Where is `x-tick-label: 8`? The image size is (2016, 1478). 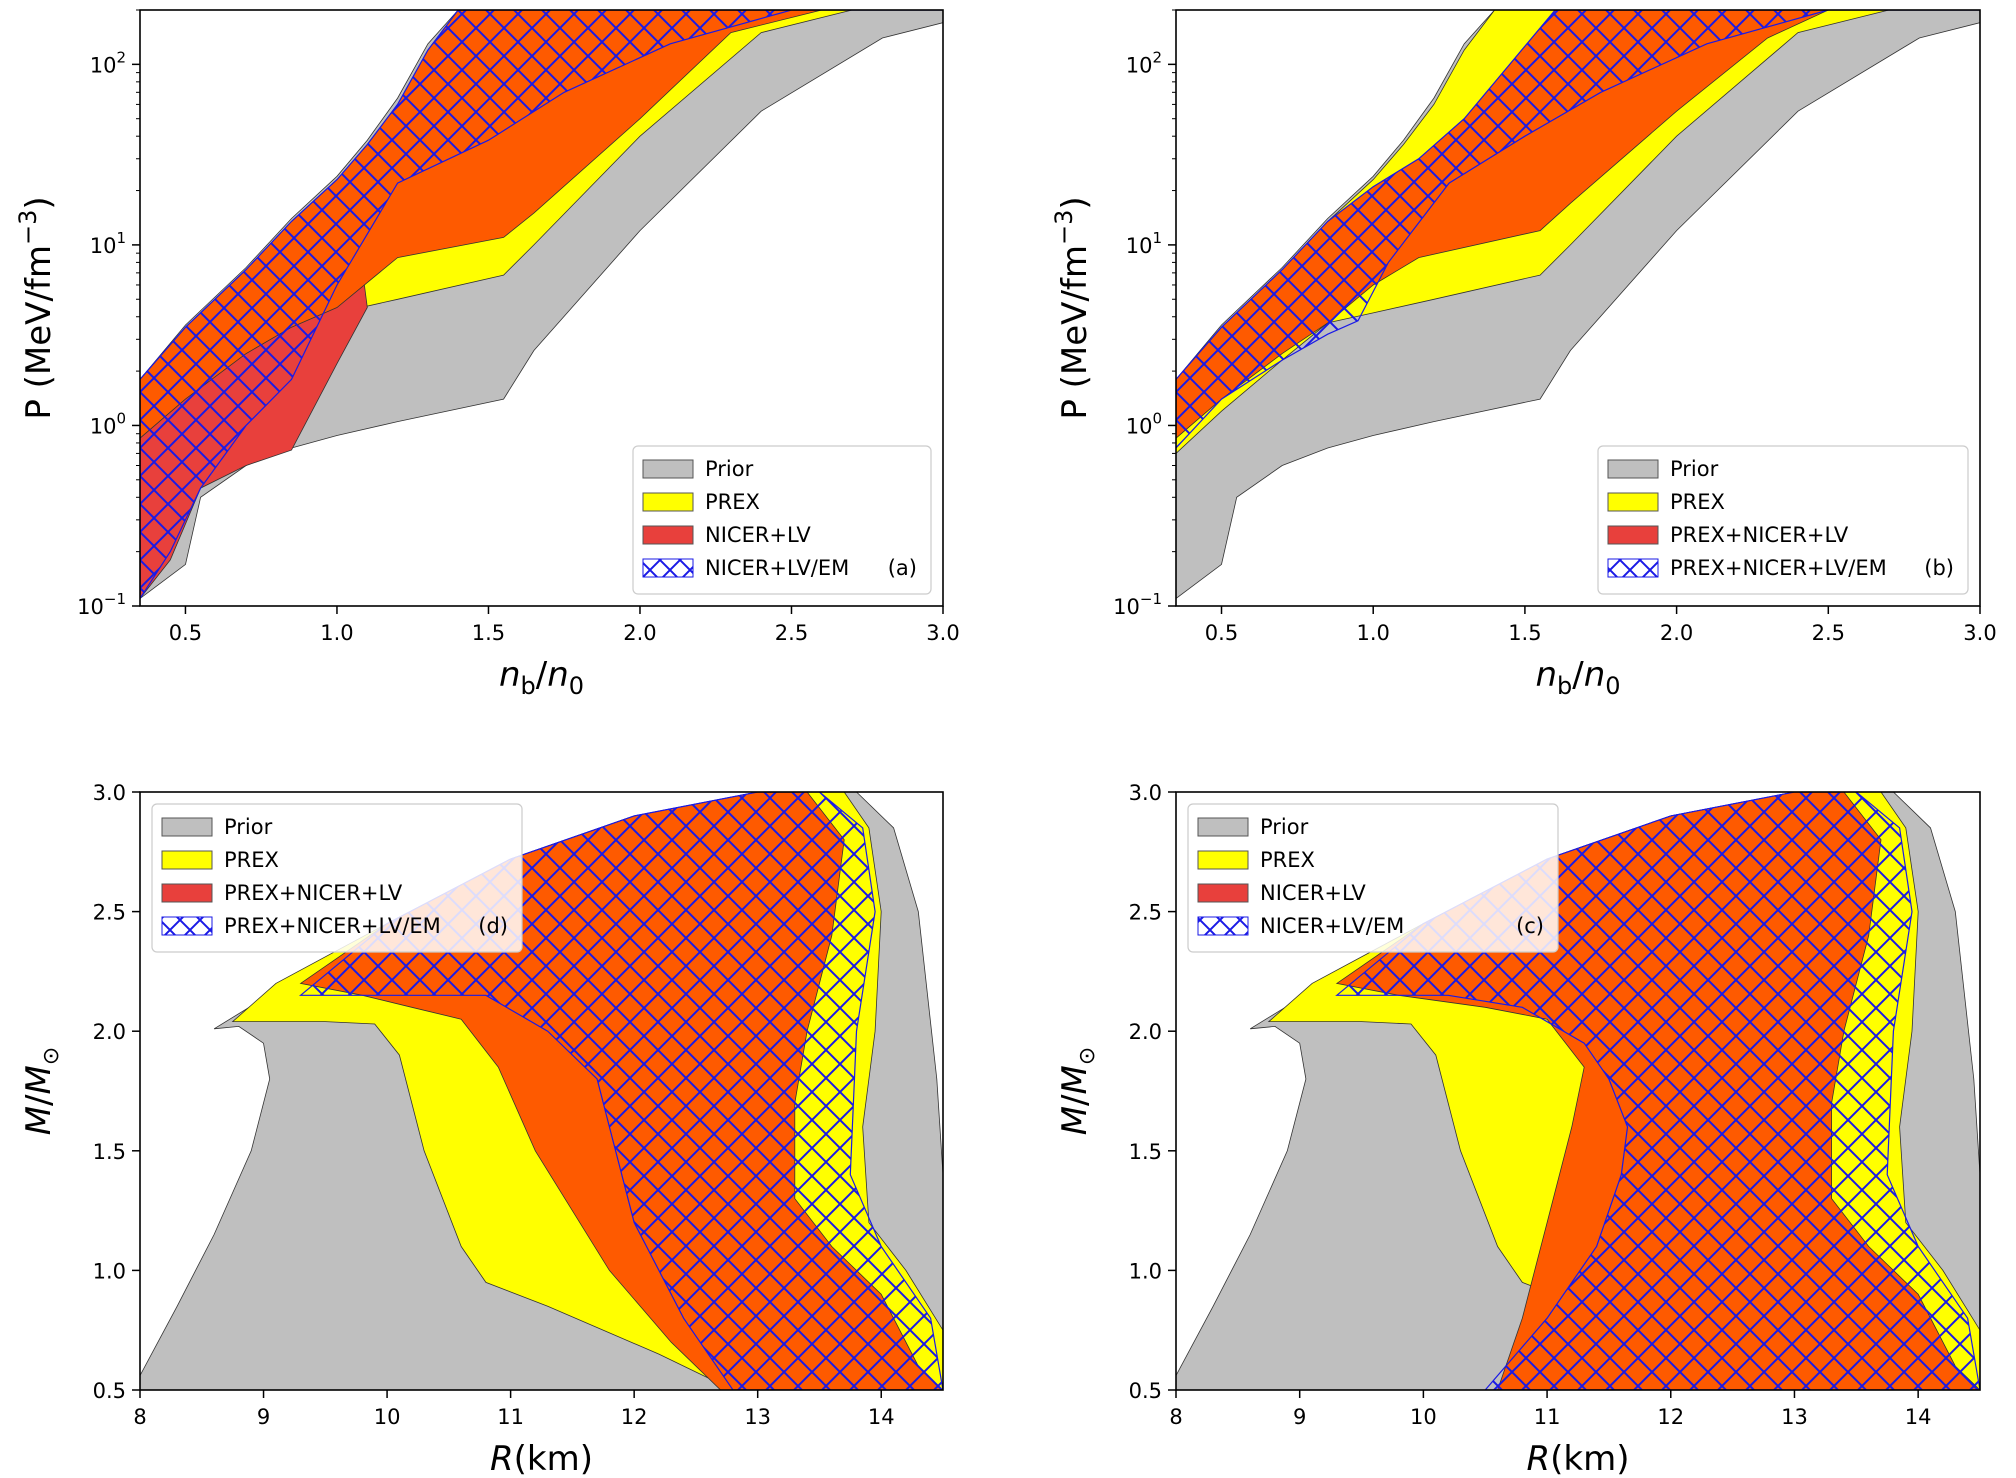
x-tick-label: 8 is located at coordinates (139, 1417).